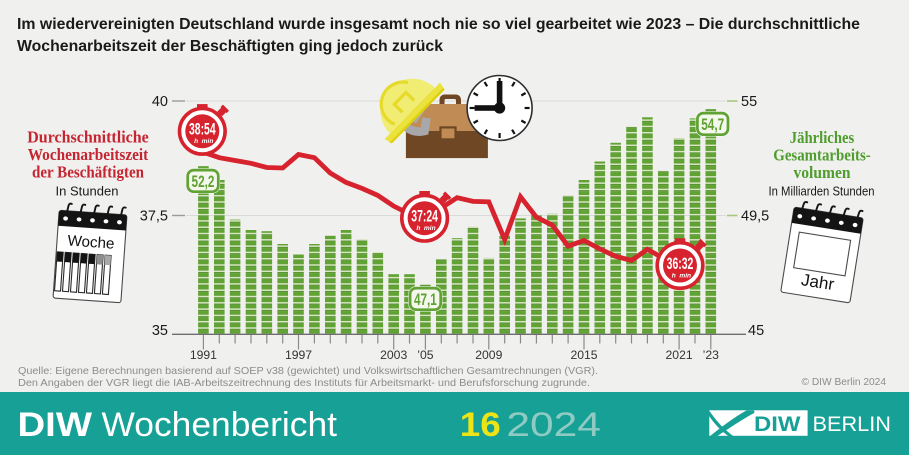 This screenshot has width=909, height=455. Describe the element at coordinates (220, 425) in the screenshot. I see `svg-text: Wochenbericht` at that location.